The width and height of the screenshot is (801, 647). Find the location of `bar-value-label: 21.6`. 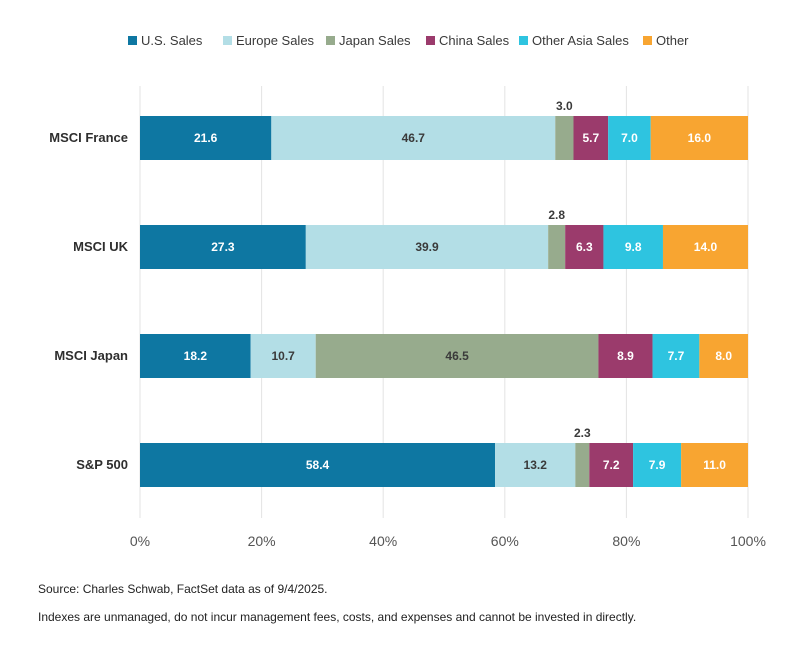

bar-value-label: 21.6 is located at coordinates (206, 138).